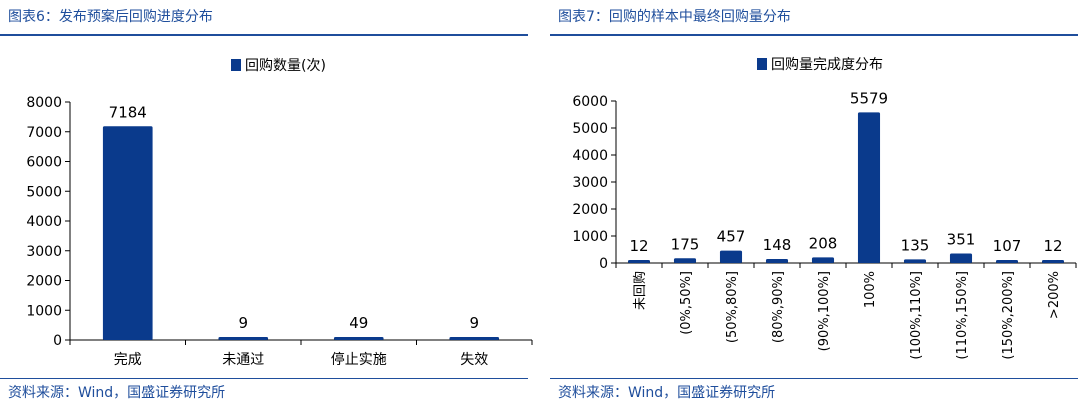  What do you see at coordinates (915, 245) in the screenshot?
I see `bar-value-label: 135` at bounding box center [915, 245].